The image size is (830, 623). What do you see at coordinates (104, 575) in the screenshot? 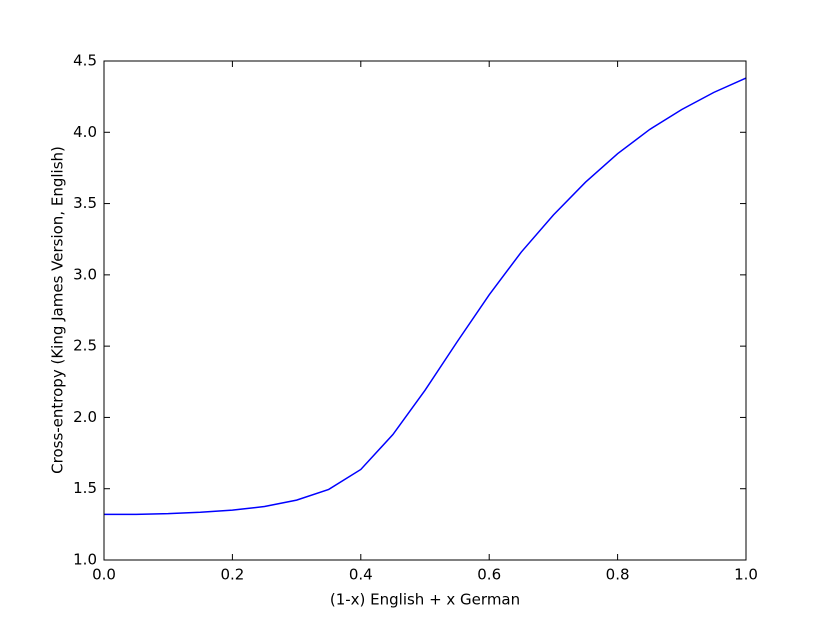
I see `x-tick-label: 0.0` at bounding box center [104, 575].